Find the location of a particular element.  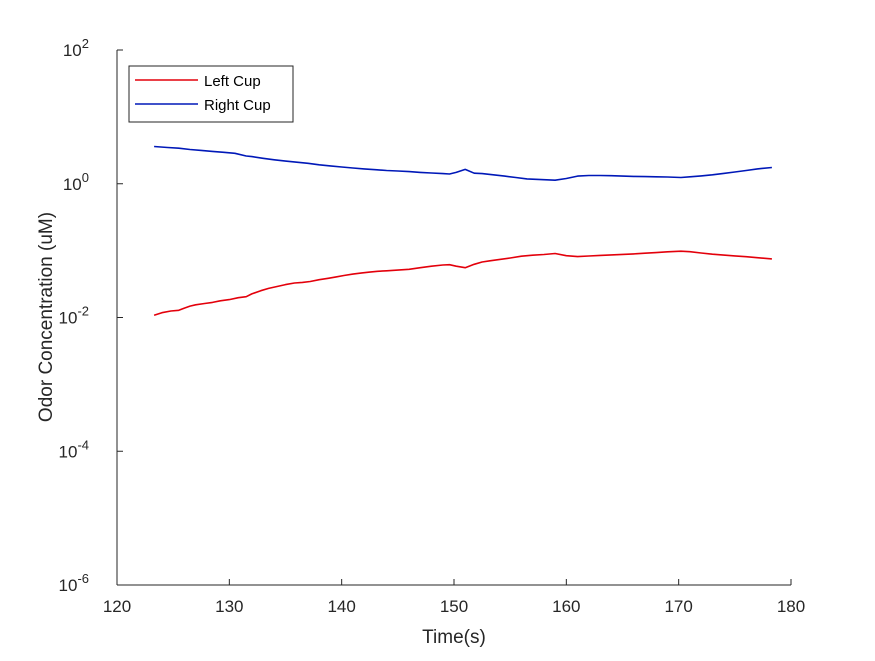

y-ticks: 10⁻⁶ 10⁻⁴ 10⁻² 10⁰ 10² is located at coordinates (91, 315).